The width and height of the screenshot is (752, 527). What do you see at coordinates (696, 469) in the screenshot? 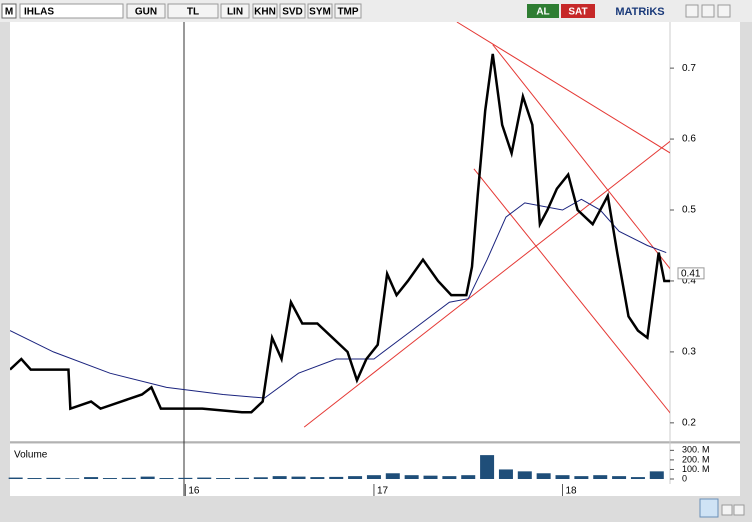
I see `volume-tick-label: 100. M` at bounding box center [696, 469].